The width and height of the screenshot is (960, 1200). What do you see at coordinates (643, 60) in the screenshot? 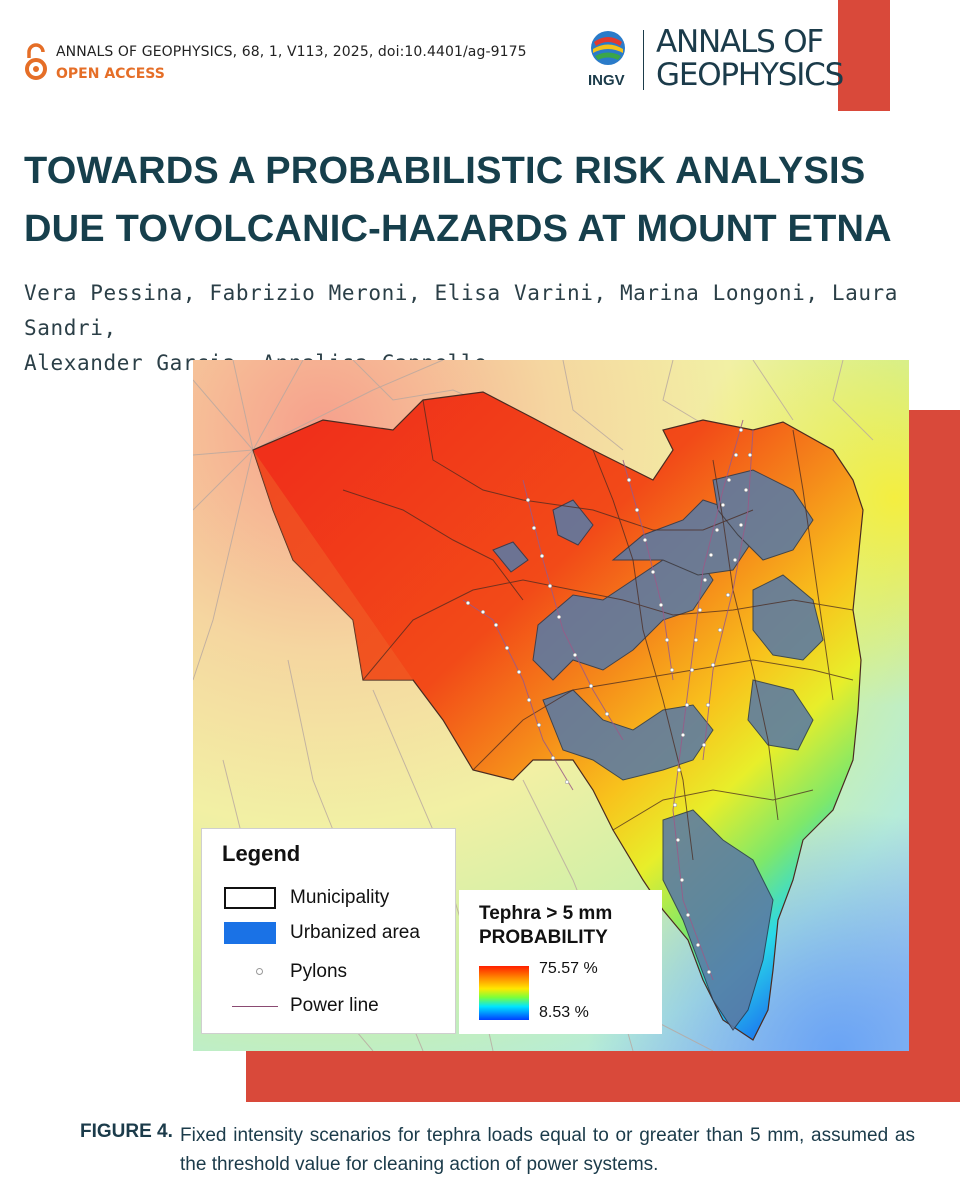
I see `brand-divider` at bounding box center [643, 60].